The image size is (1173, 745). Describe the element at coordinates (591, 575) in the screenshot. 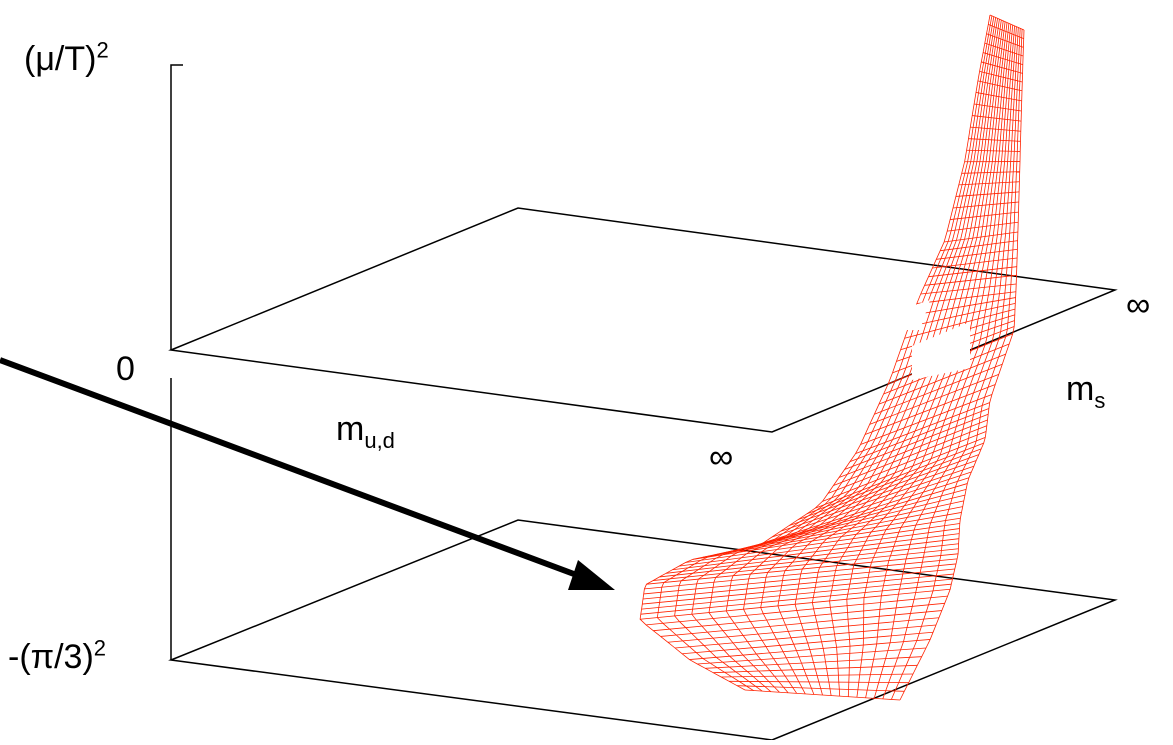

I see `pointer-arrow-head` at that location.